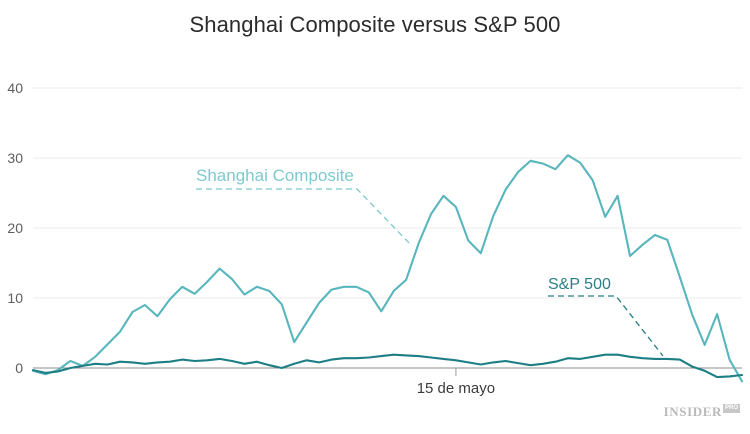 The height and width of the screenshot is (434, 750). Describe the element at coordinates (15, 88) in the screenshot. I see `y-axis-tick-label: 40` at that location.